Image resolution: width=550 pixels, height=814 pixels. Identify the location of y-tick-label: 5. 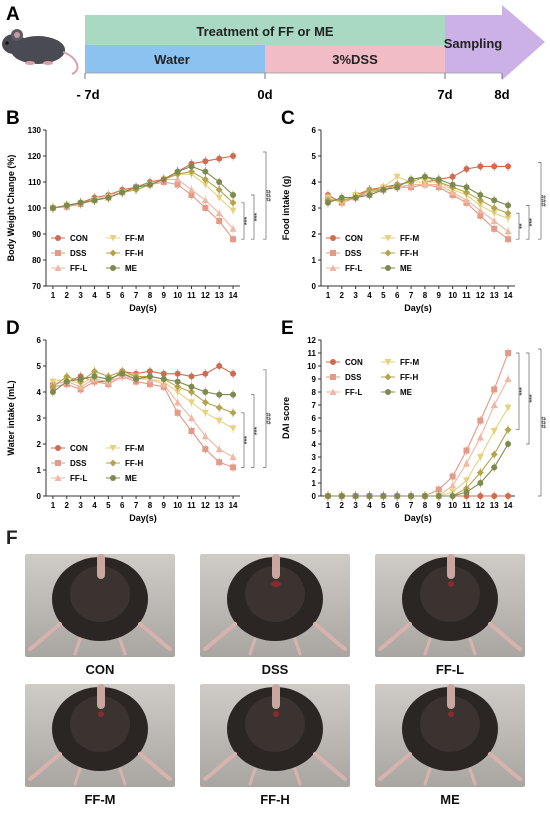
(314, 431).